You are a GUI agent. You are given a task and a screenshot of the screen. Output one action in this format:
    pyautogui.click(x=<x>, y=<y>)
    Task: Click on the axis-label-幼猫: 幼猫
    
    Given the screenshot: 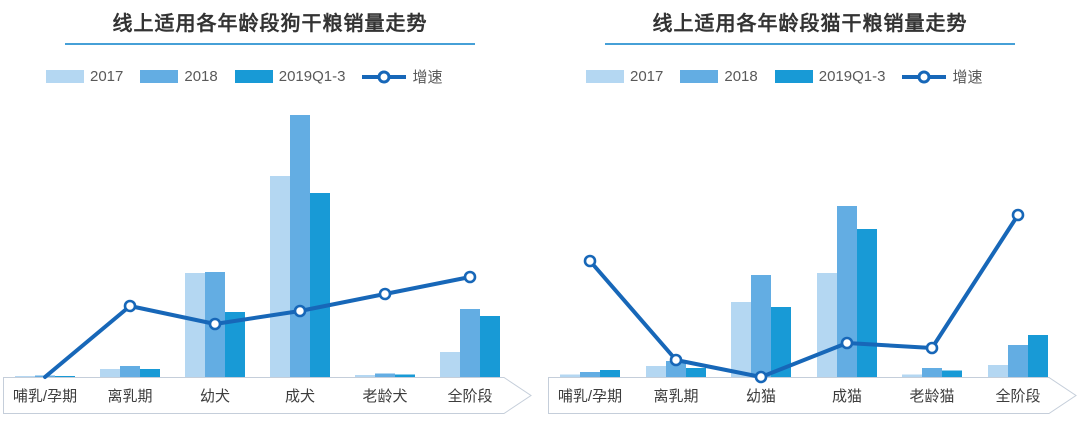 What is the action you would take?
    pyautogui.click(x=761, y=396)
    